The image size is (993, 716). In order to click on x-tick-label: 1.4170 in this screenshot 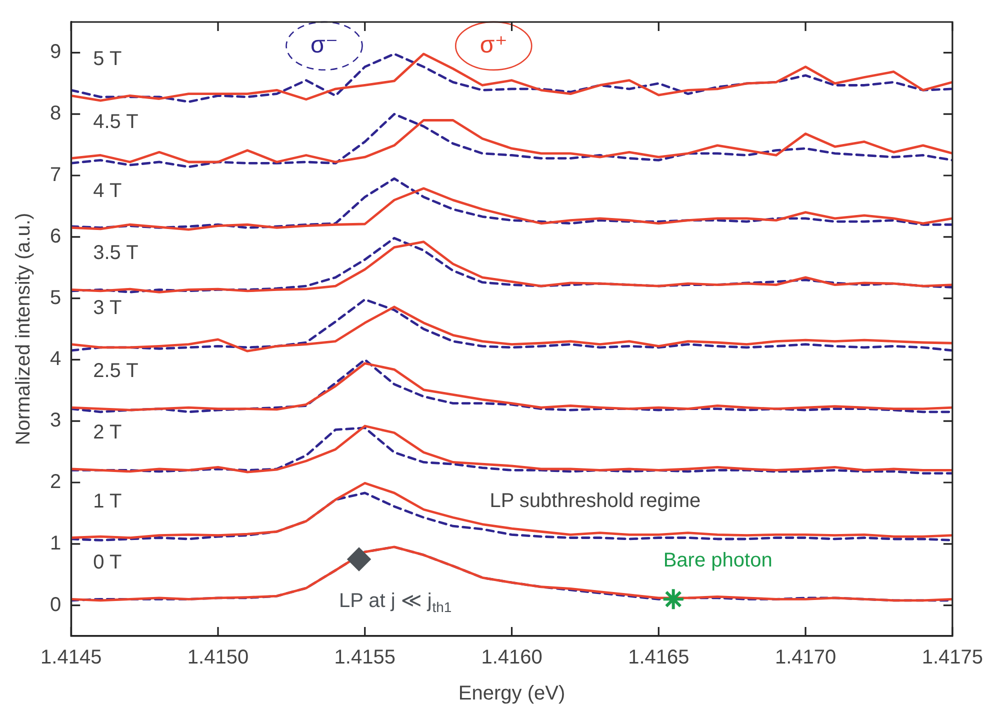, I will do `click(805, 657)`.